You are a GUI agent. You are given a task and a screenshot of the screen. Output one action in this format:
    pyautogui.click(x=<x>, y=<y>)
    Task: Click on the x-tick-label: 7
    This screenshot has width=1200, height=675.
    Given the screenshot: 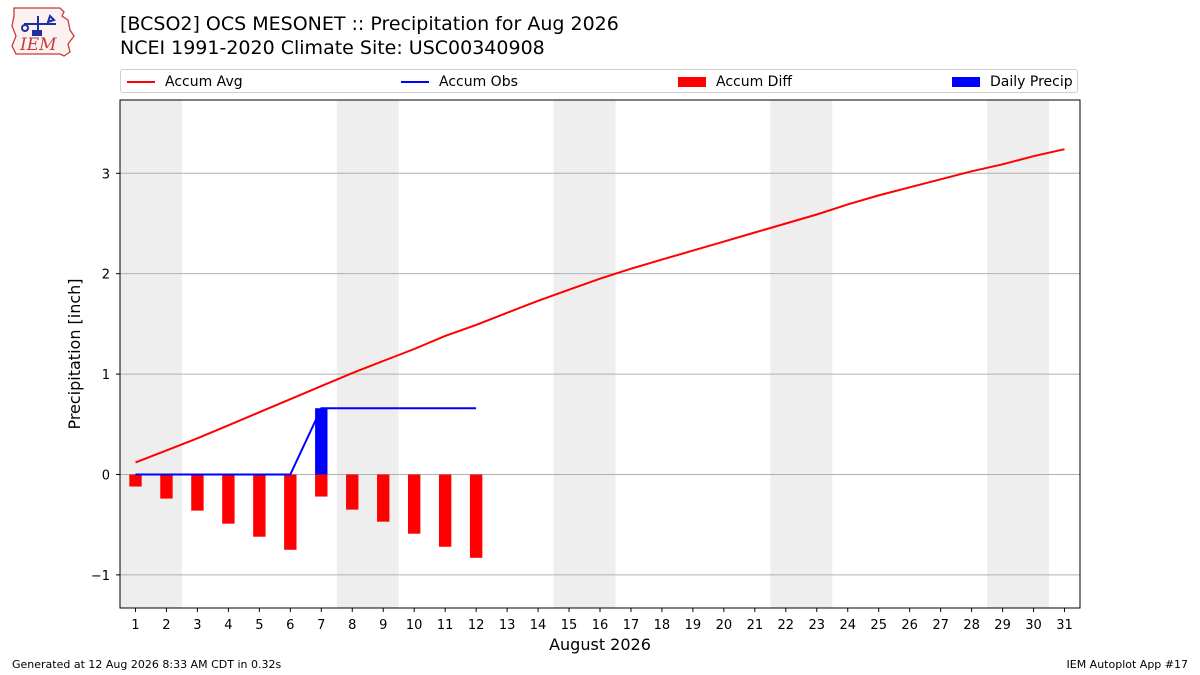 What is the action you would take?
    pyautogui.click(x=321, y=625)
    